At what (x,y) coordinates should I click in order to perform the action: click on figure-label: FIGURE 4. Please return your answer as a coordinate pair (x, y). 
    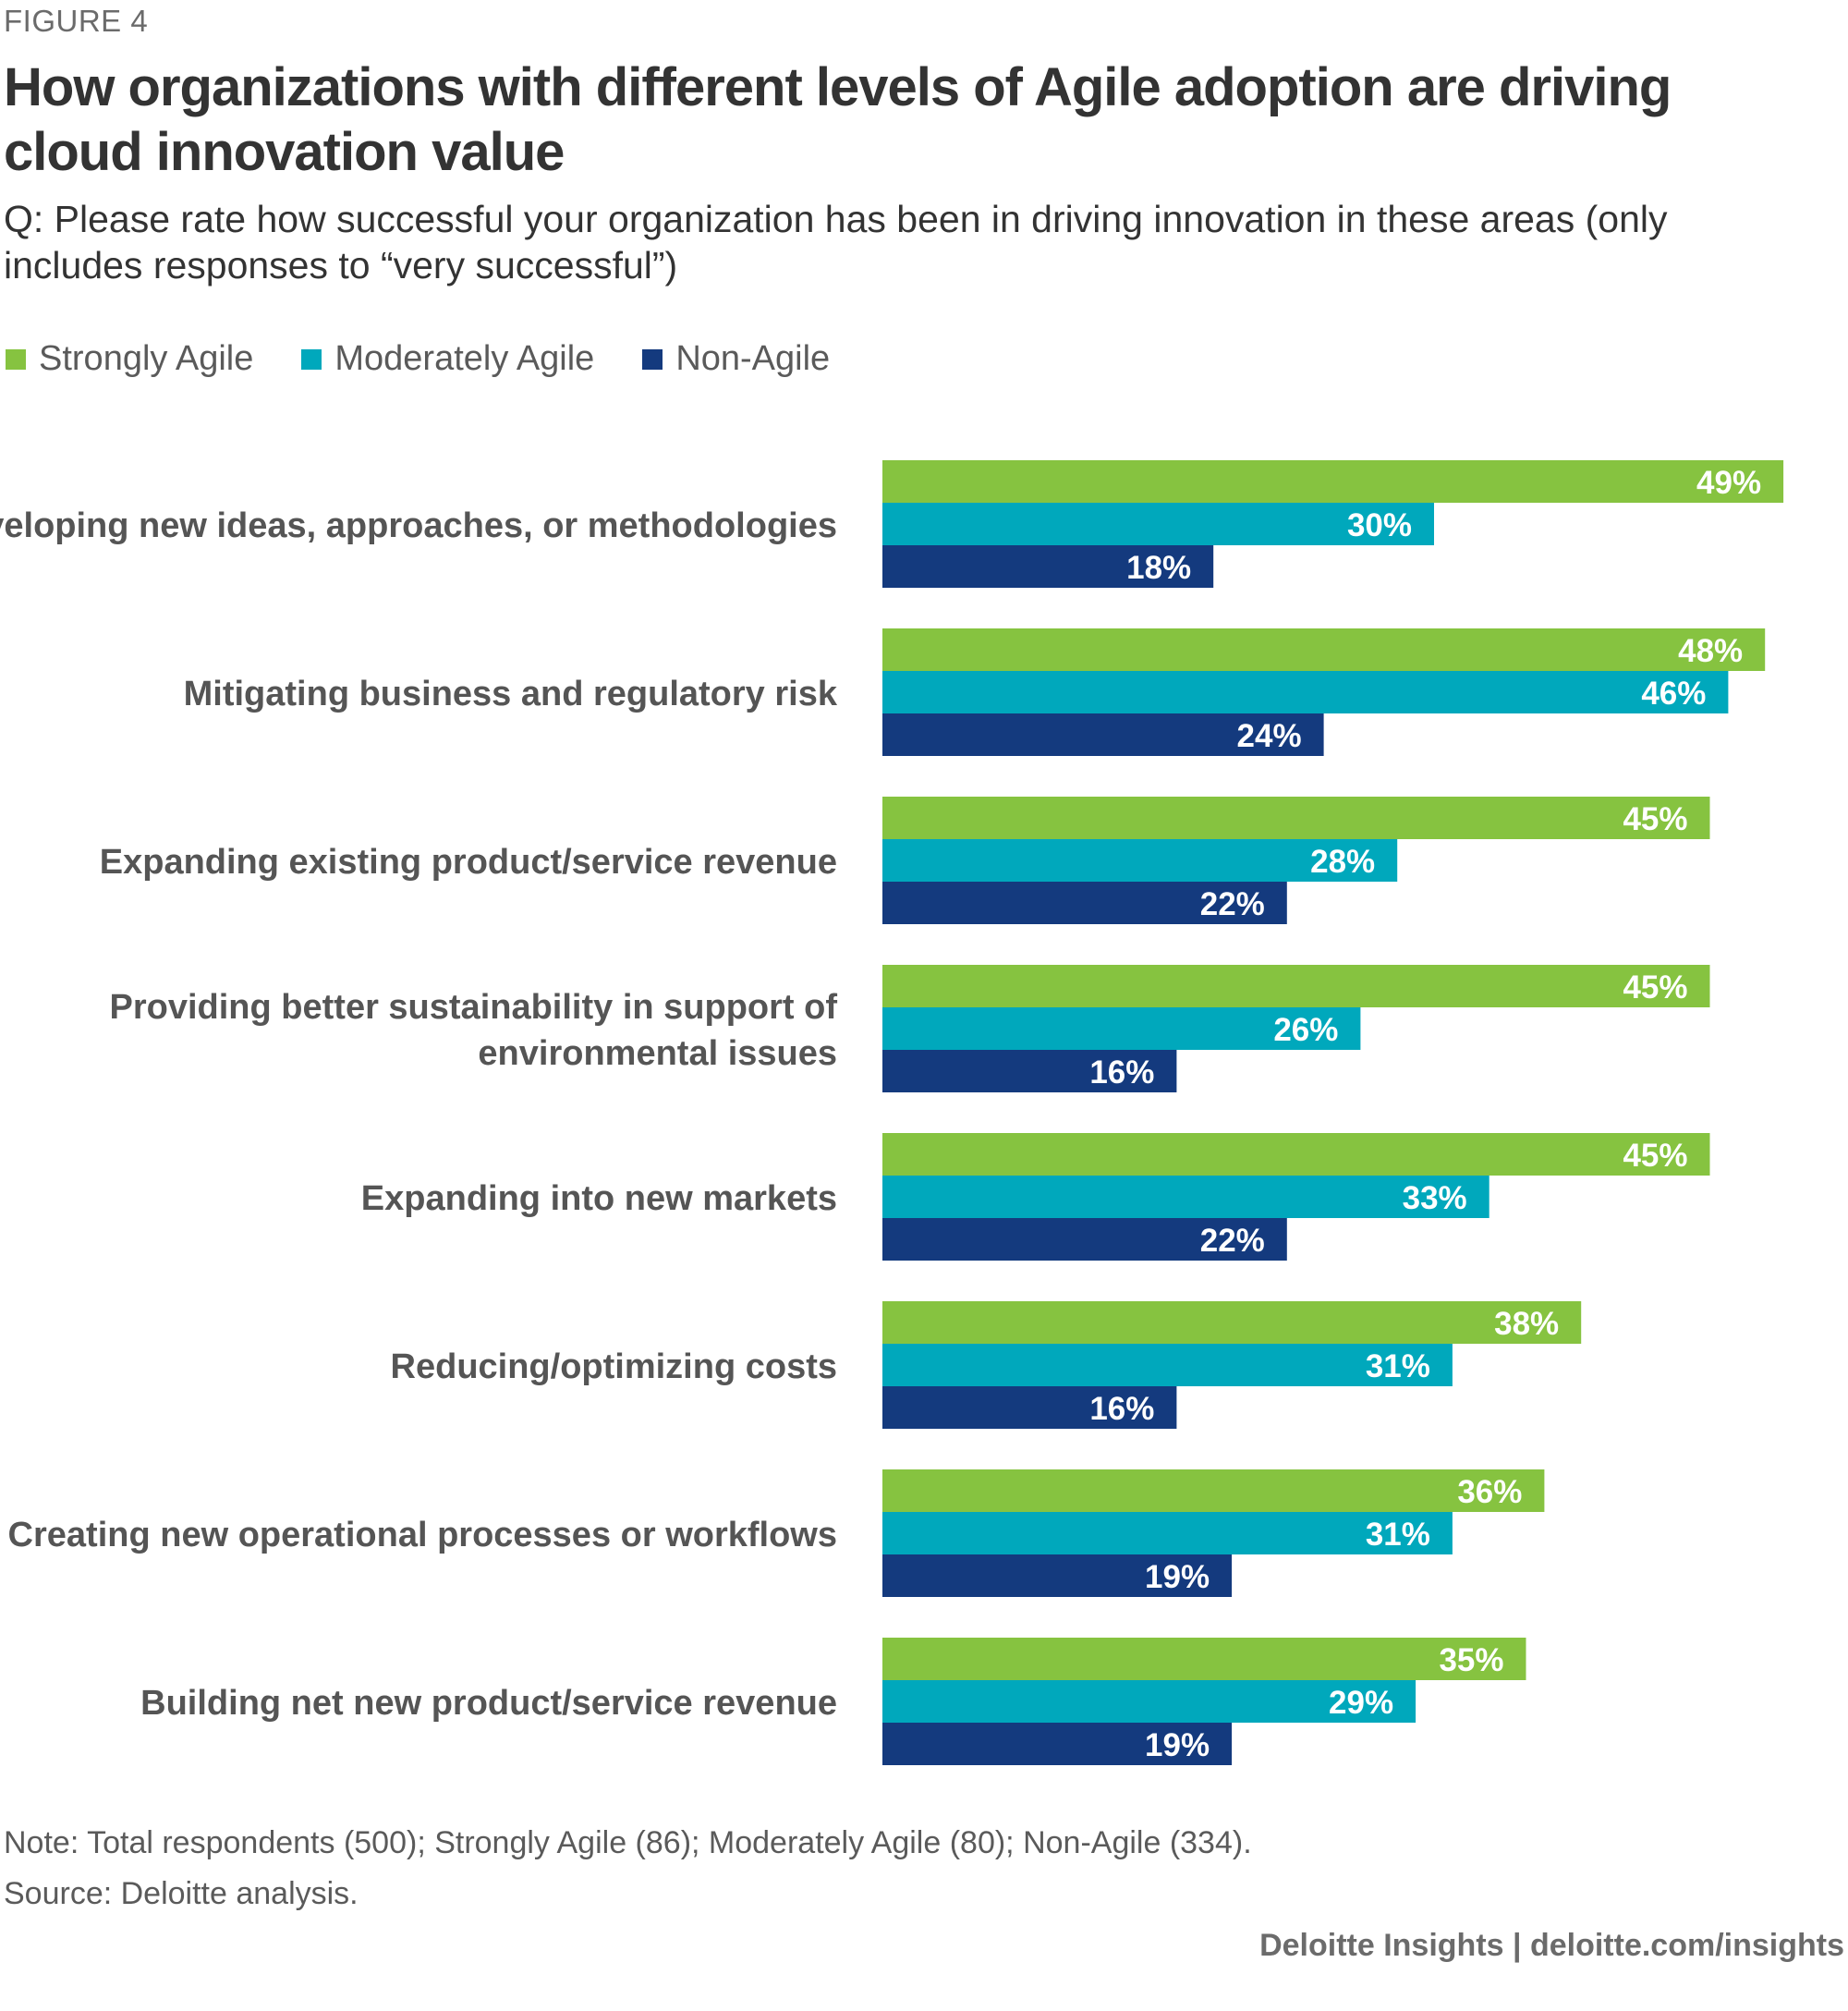
    Looking at the image, I should click on (76, 21).